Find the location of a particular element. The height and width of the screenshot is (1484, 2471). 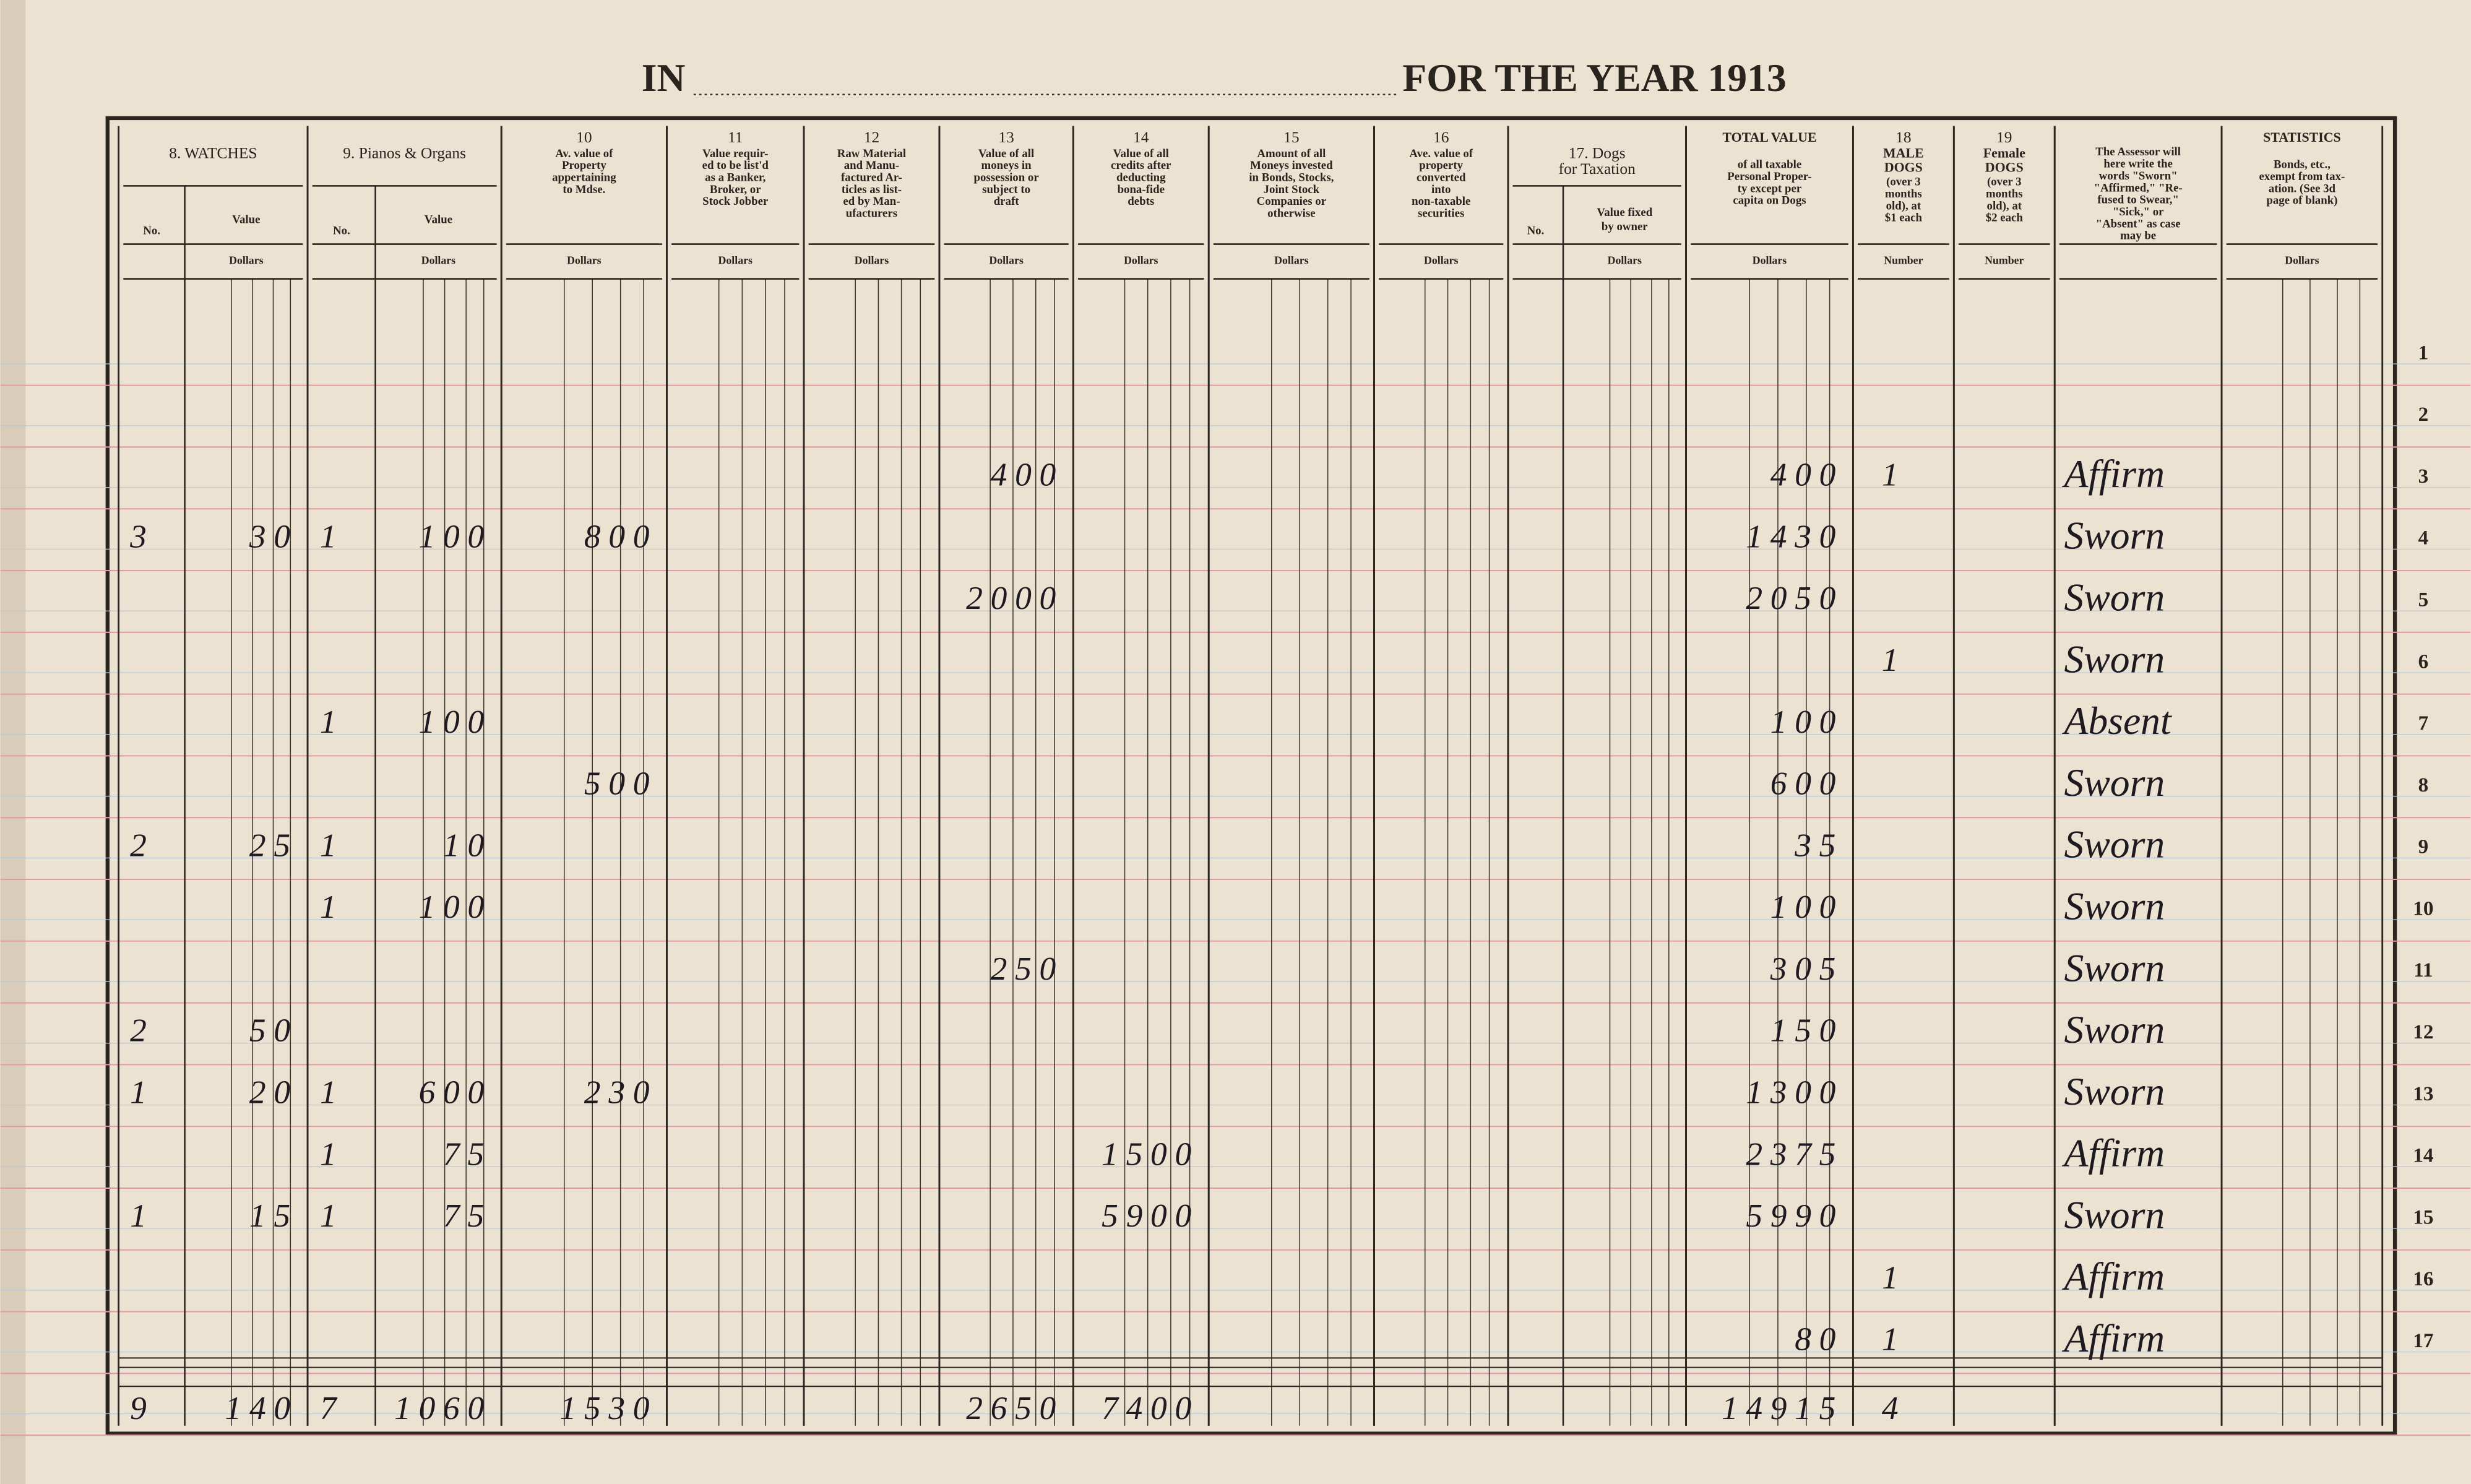

column-description: converted is located at coordinates (1442, 177).